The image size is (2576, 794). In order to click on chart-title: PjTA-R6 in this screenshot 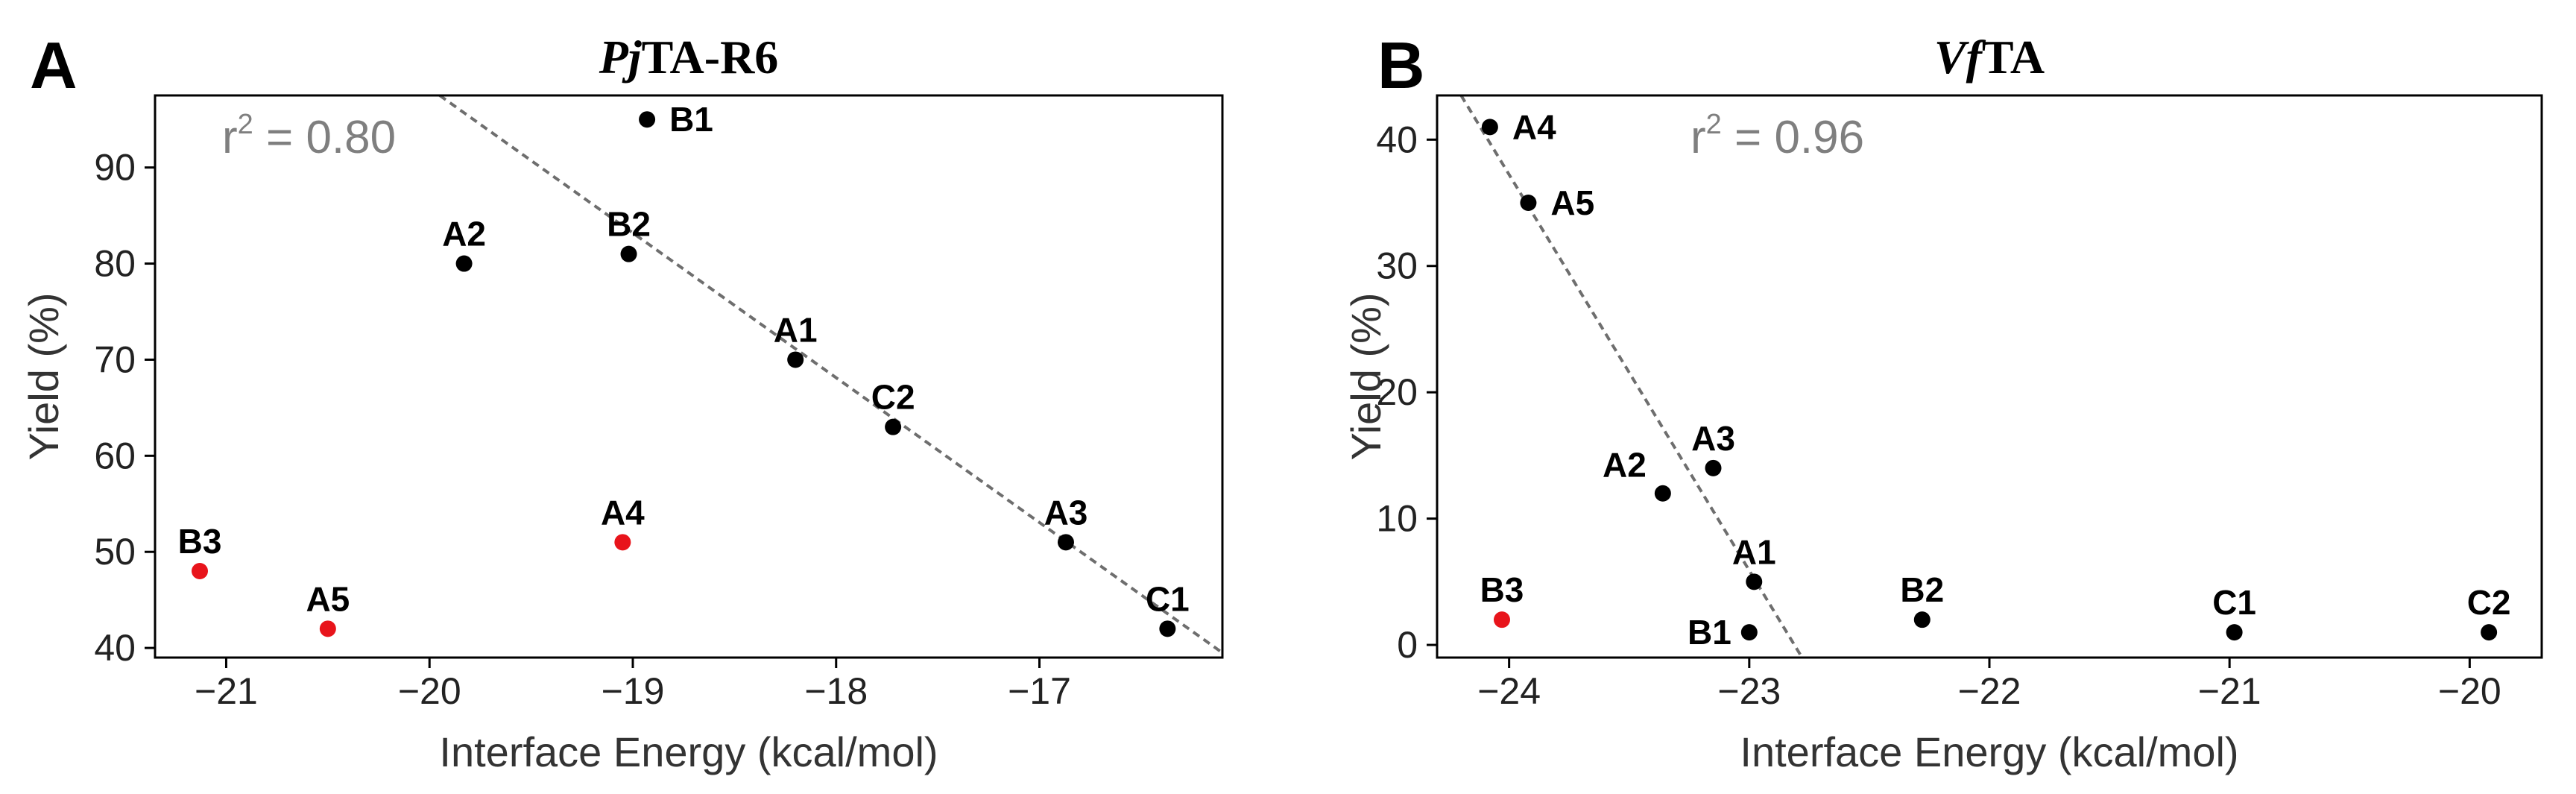, I will do `click(689, 57)`.